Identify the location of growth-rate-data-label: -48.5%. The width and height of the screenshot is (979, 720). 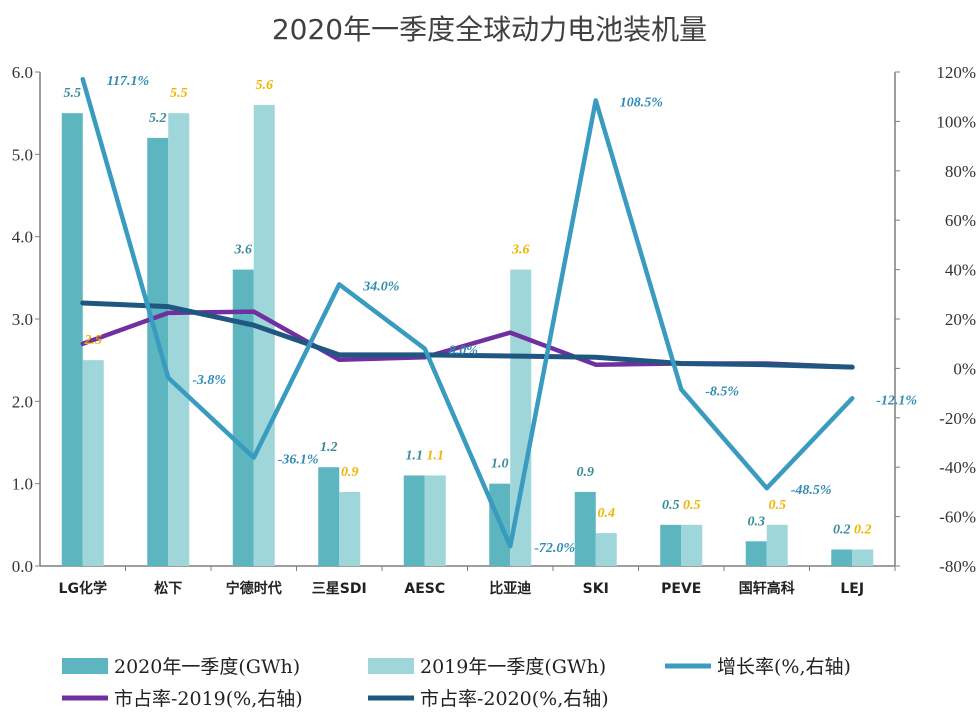
(811, 490).